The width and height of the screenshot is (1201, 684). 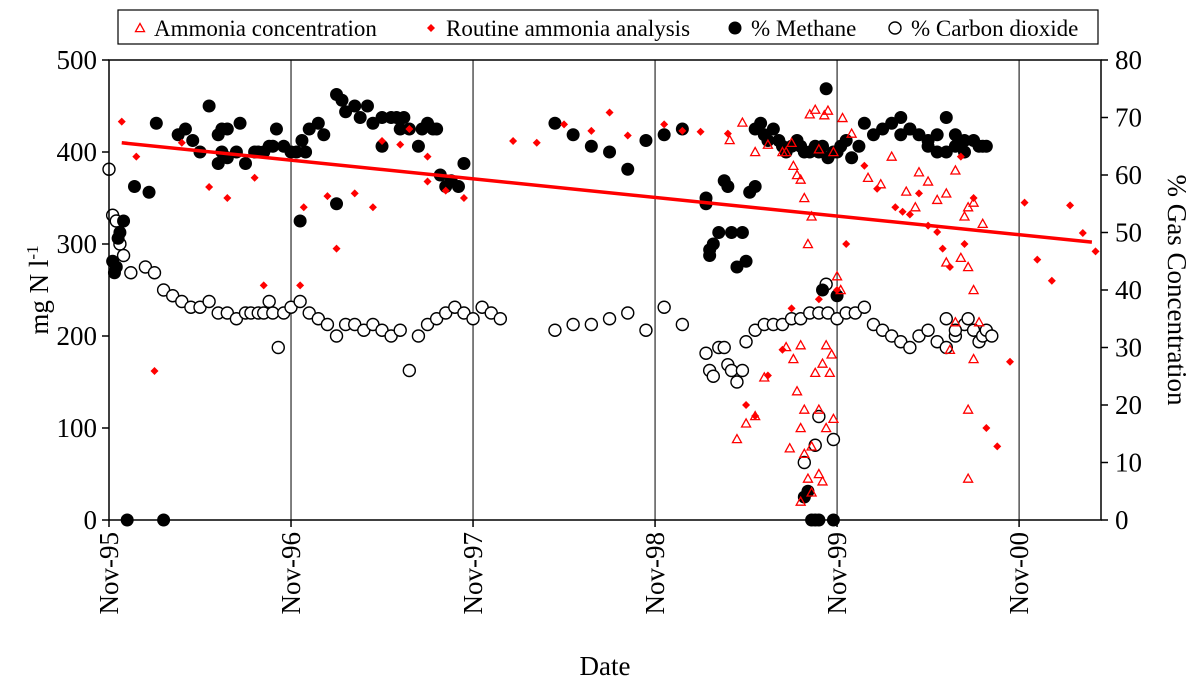 I want to click on y-right-tick-label: 50, so click(x=1128, y=233).